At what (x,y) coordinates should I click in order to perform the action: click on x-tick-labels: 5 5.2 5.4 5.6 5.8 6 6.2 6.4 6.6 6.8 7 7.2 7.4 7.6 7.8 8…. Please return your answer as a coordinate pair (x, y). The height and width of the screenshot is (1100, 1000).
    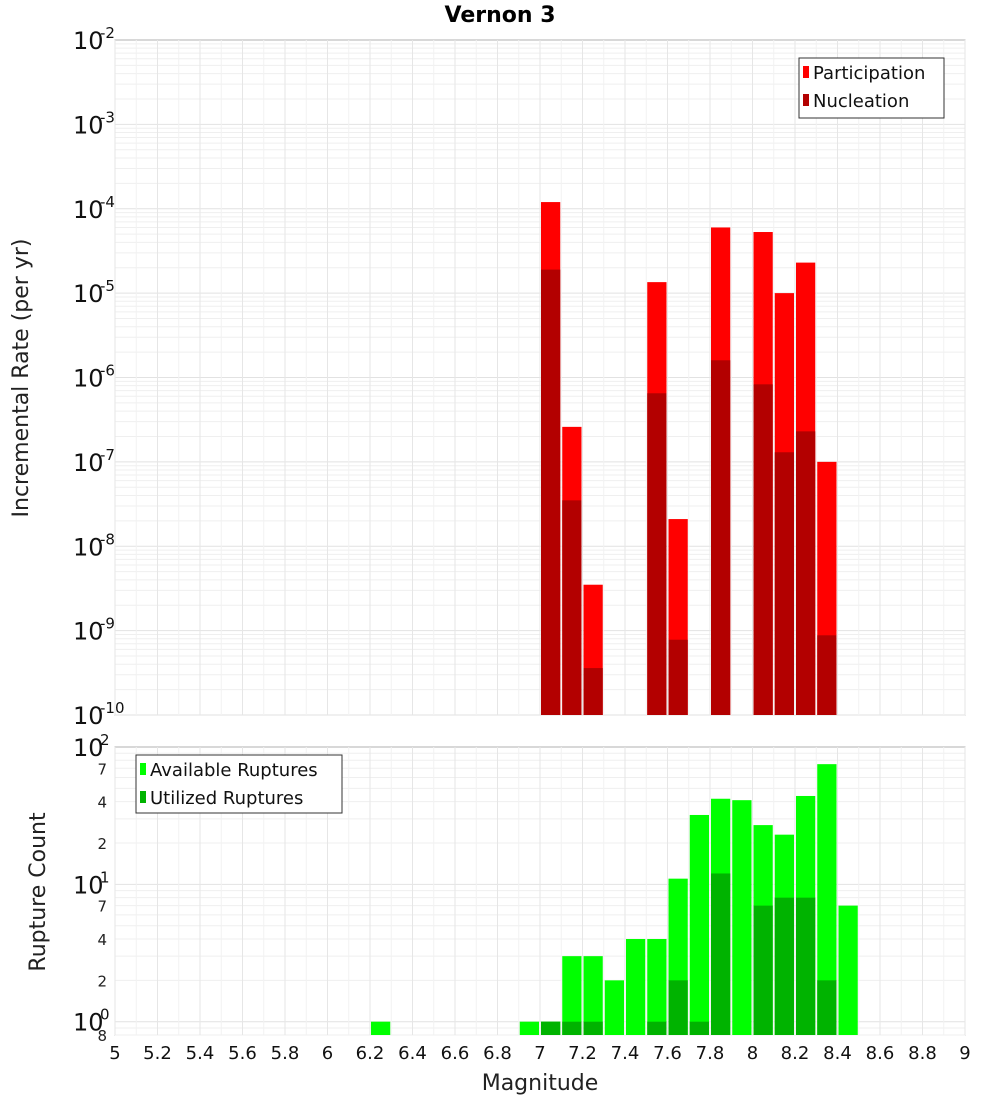
    Looking at the image, I should click on (539, 1053).